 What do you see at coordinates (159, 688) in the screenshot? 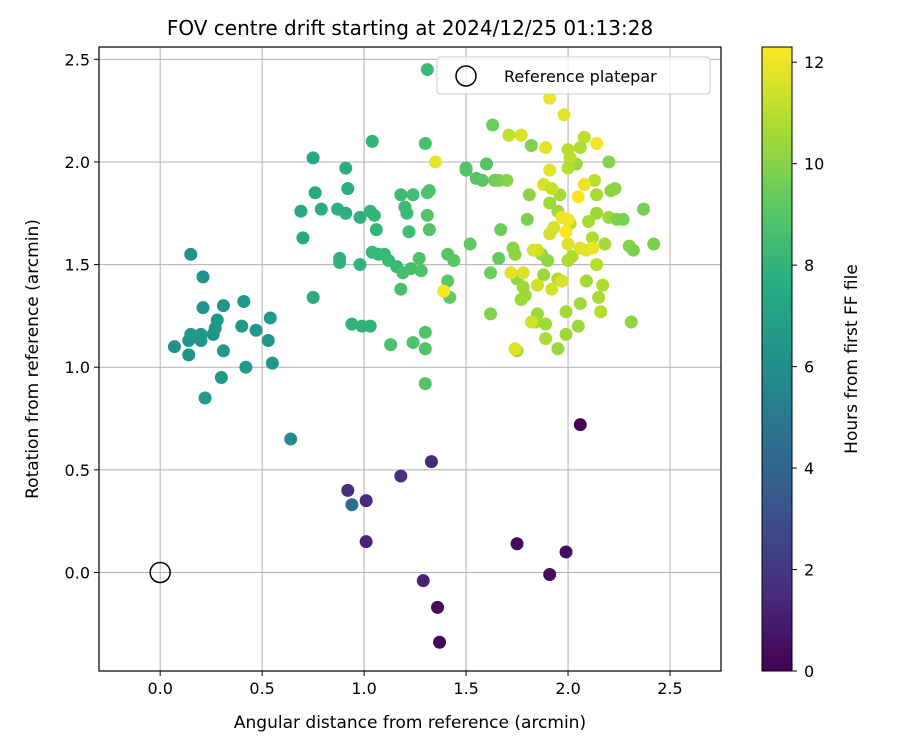
I see `x-tick-label: 0.0` at bounding box center [159, 688].